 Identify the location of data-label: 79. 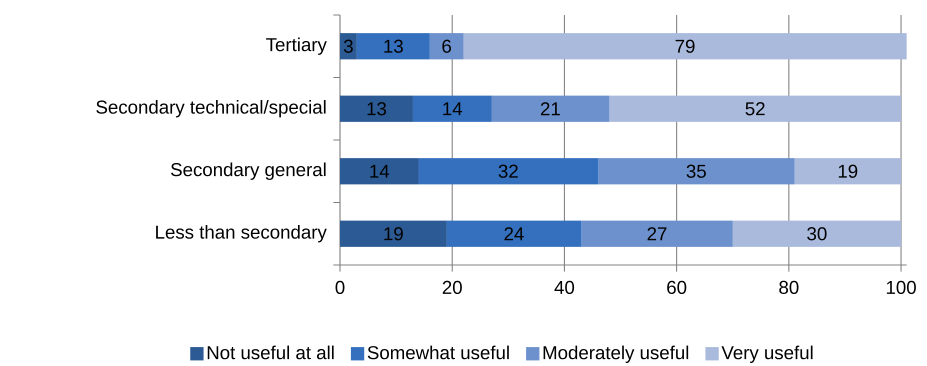
(685, 46).